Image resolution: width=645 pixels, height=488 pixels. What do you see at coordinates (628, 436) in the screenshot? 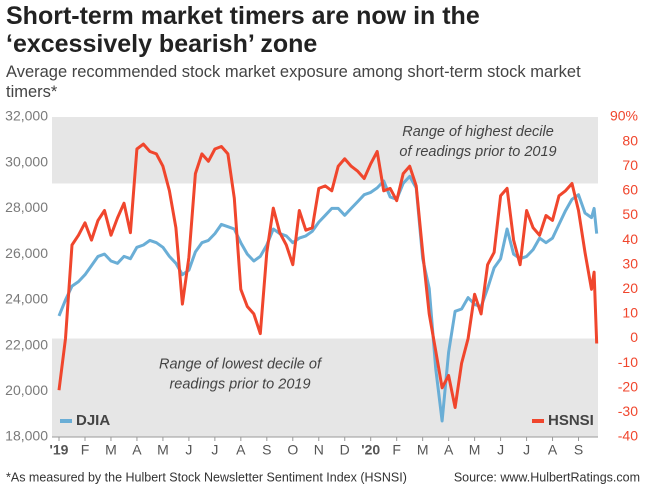
I see `y2-tick-label: -40` at bounding box center [628, 436].